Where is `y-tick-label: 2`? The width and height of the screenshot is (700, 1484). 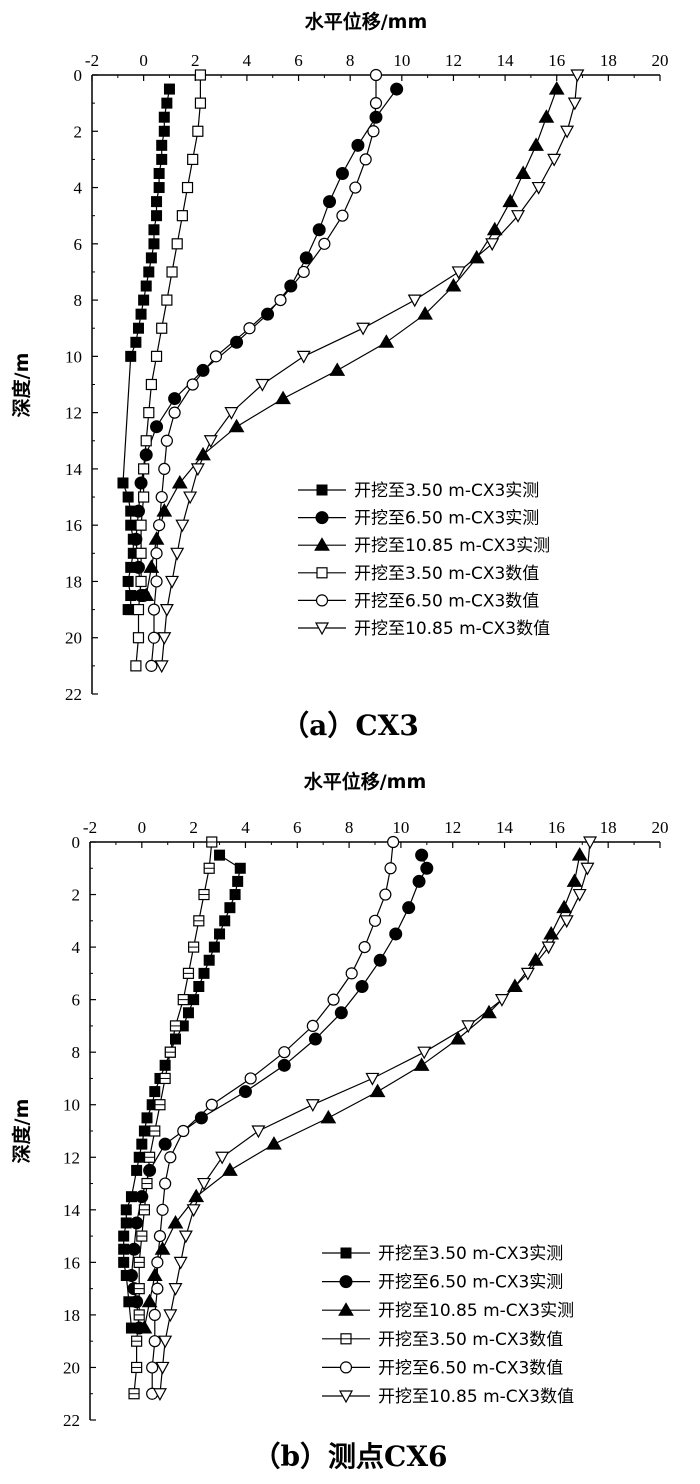 y-tick-label: 2 is located at coordinates (78, 131).